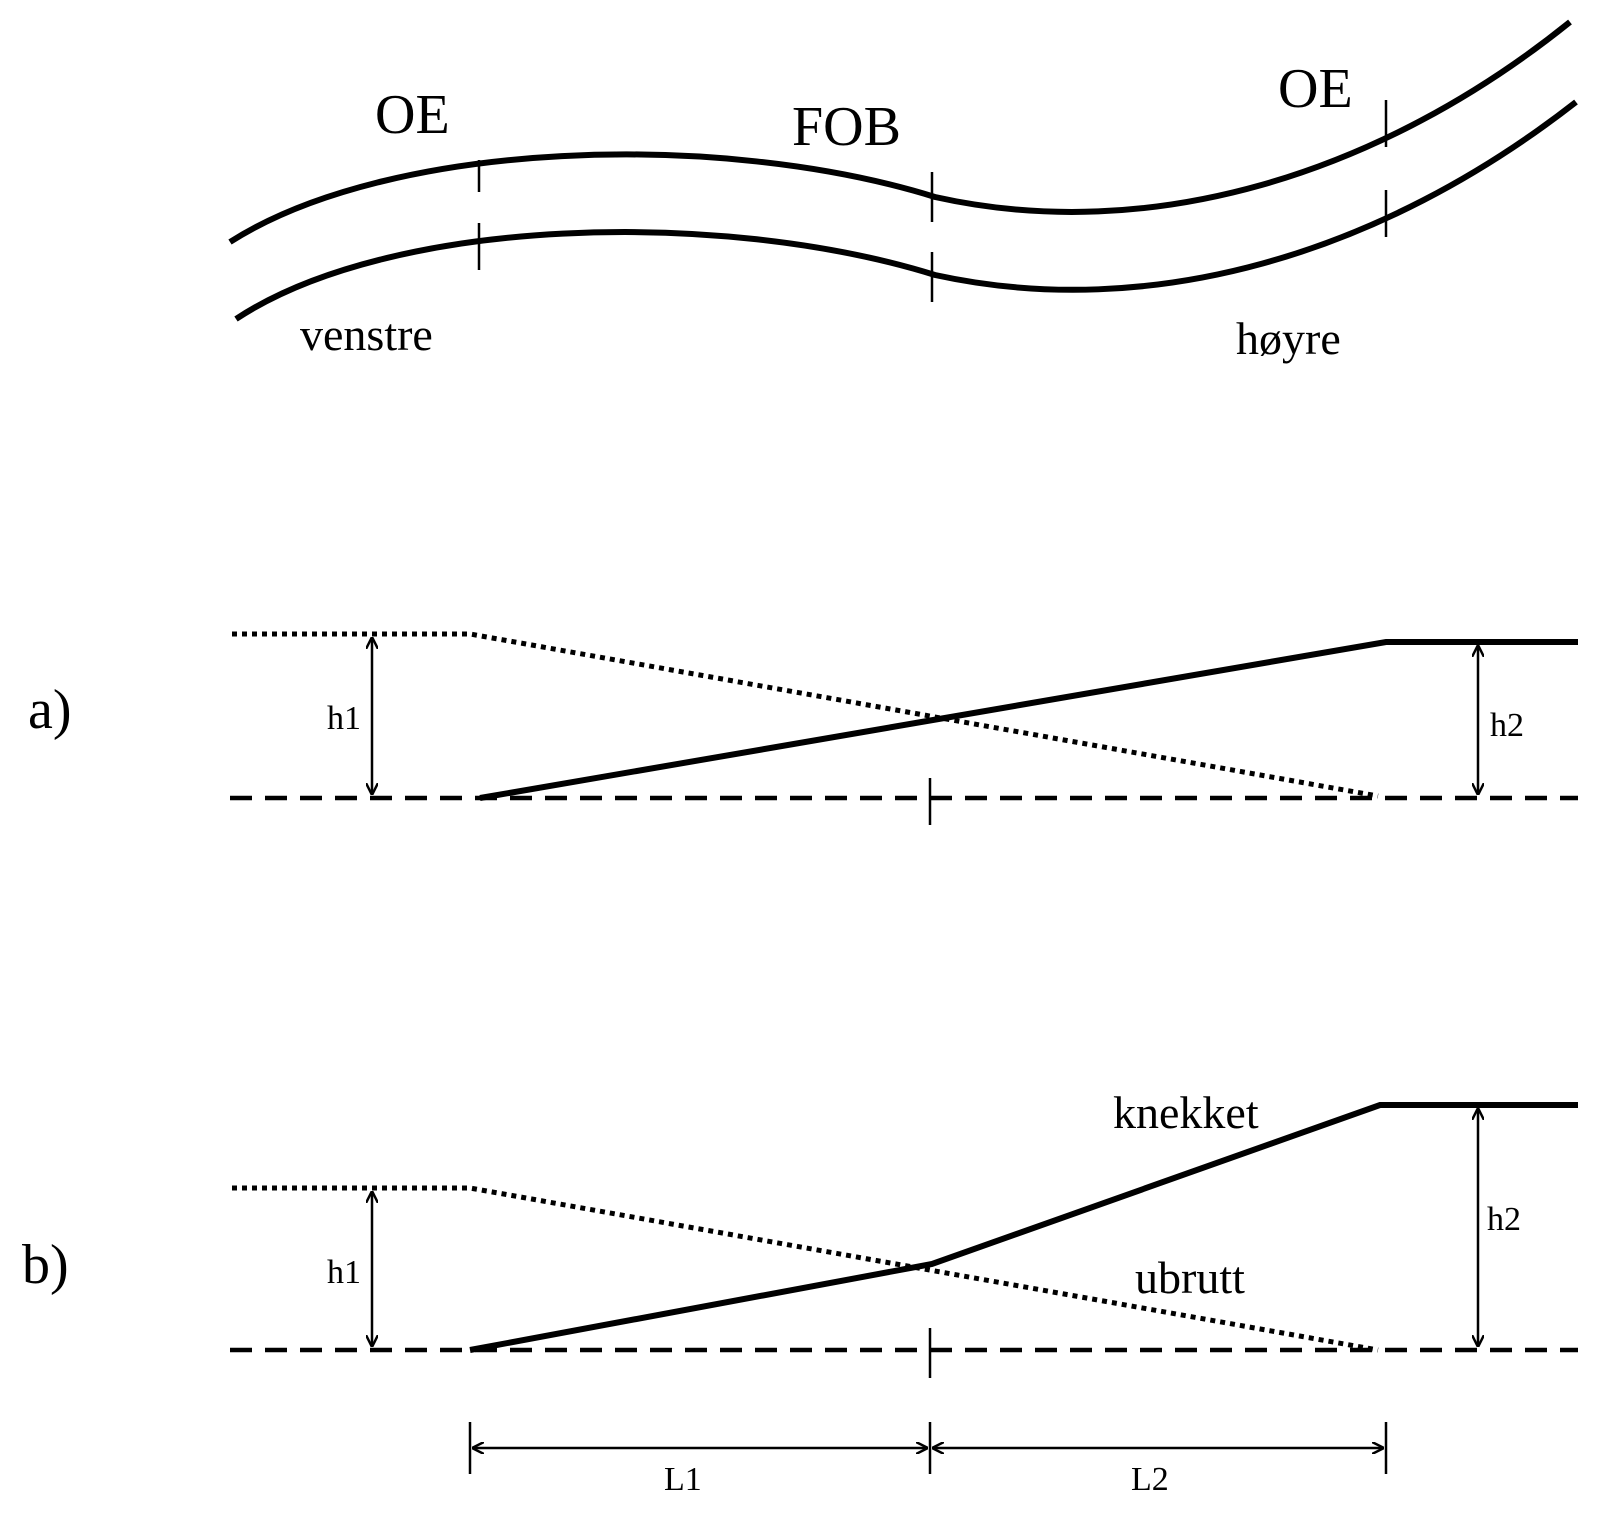  What do you see at coordinates (1504, 1219) in the screenshot?
I see `panel-b-h2-label: h2` at bounding box center [1504, 1219].